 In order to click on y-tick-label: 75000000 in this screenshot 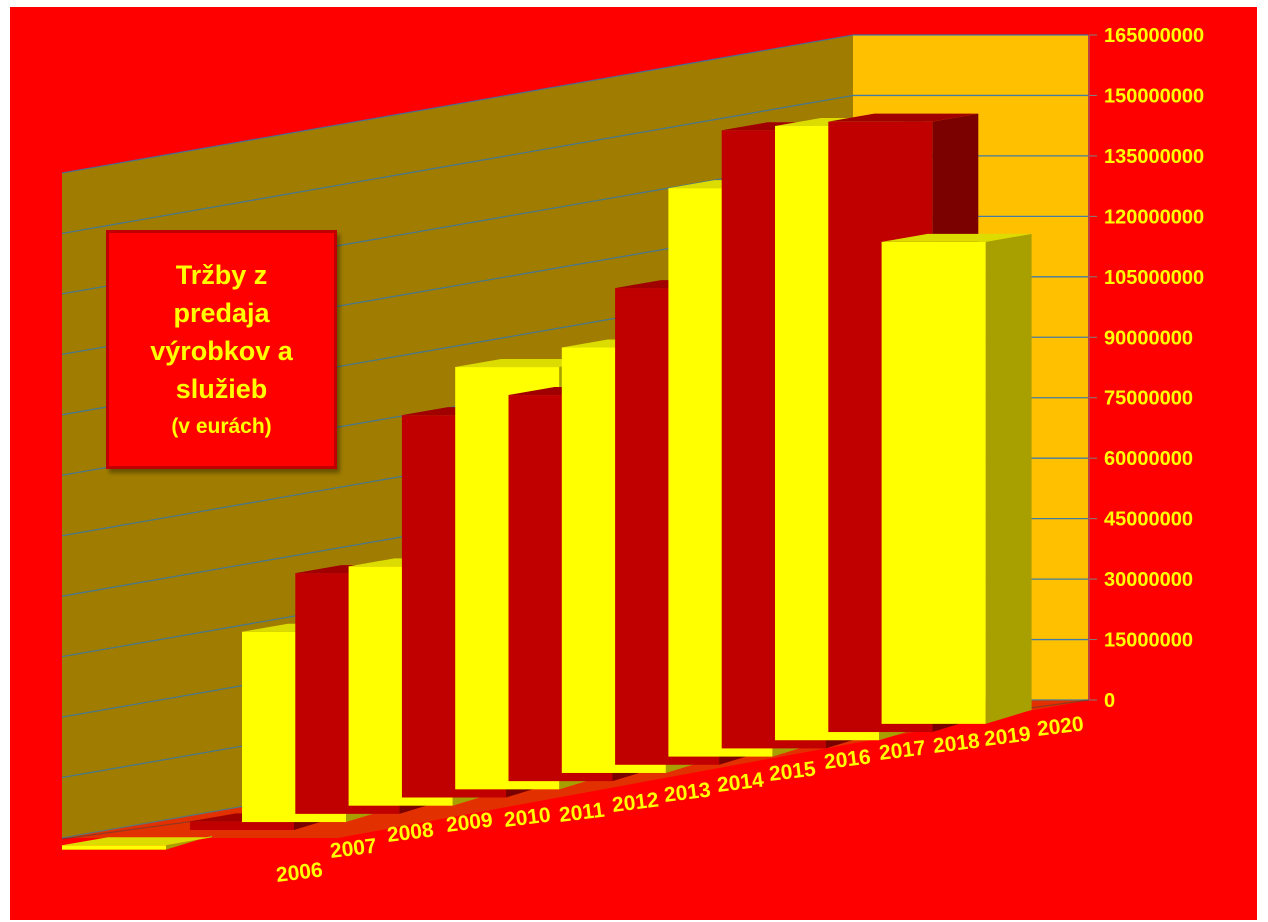, I will do `click(1148, 399)`.